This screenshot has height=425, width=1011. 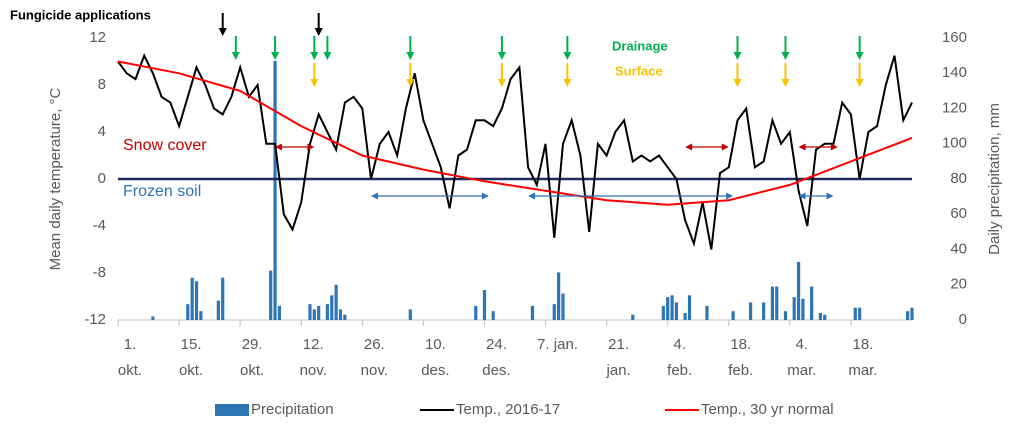 What do you see at coordinates (292, 409) in the screenshot?
I see `legend-label: Precipitation` at bounding box center [292, 409].